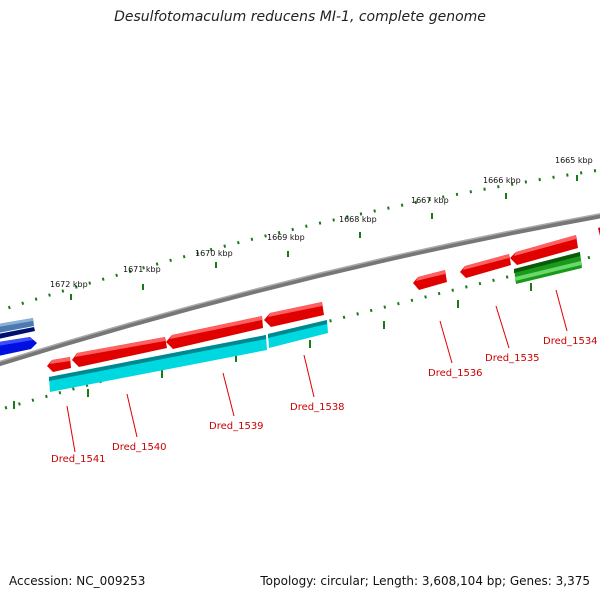 This screenshot has height=600, width=600. Describe the element at coordinates (77, 581) in the screenshot. I see `accession-text: Accession: NC_009253` at that location.